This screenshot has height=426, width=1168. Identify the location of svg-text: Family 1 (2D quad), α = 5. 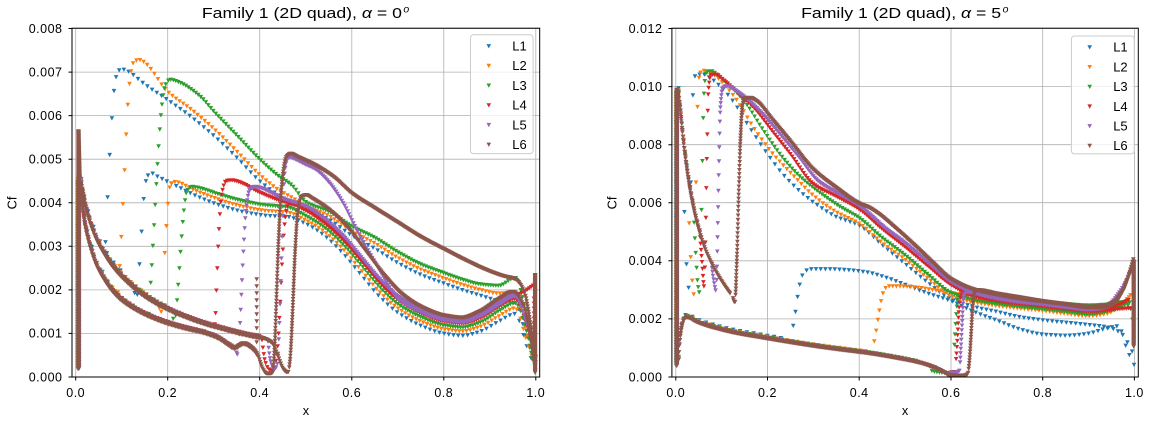
(901, 13).